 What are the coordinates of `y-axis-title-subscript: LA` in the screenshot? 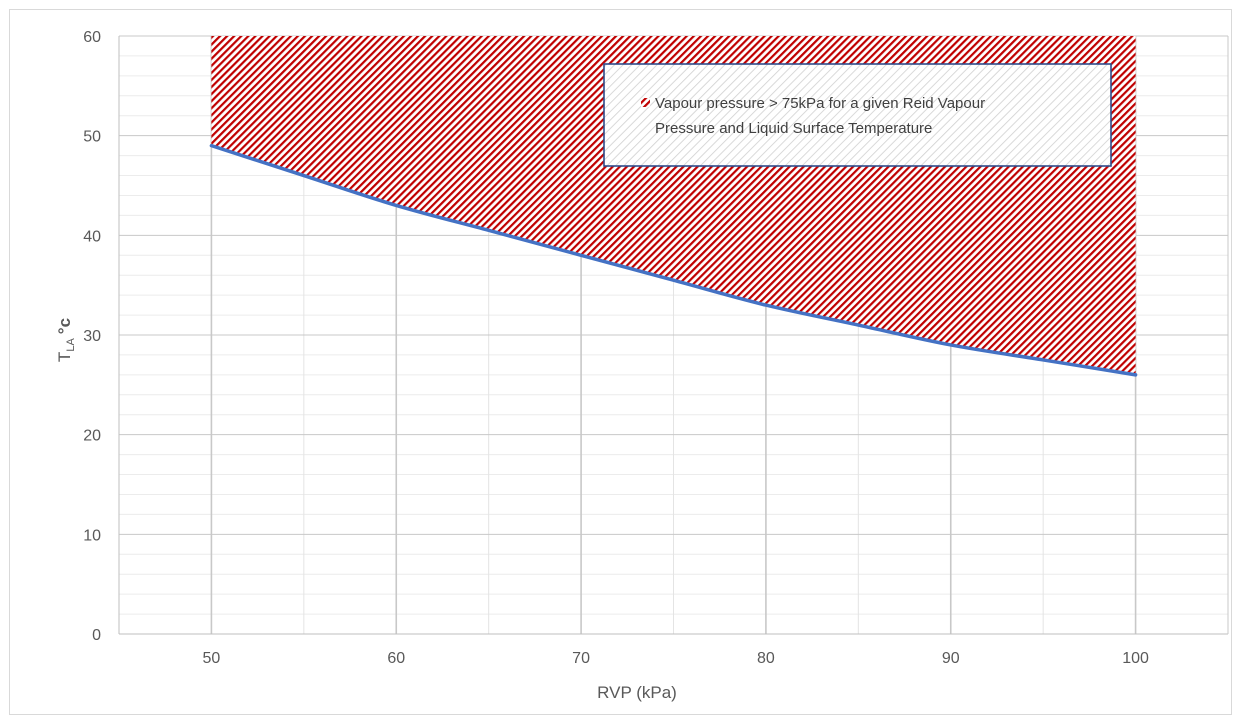 It's located at (71, 345).